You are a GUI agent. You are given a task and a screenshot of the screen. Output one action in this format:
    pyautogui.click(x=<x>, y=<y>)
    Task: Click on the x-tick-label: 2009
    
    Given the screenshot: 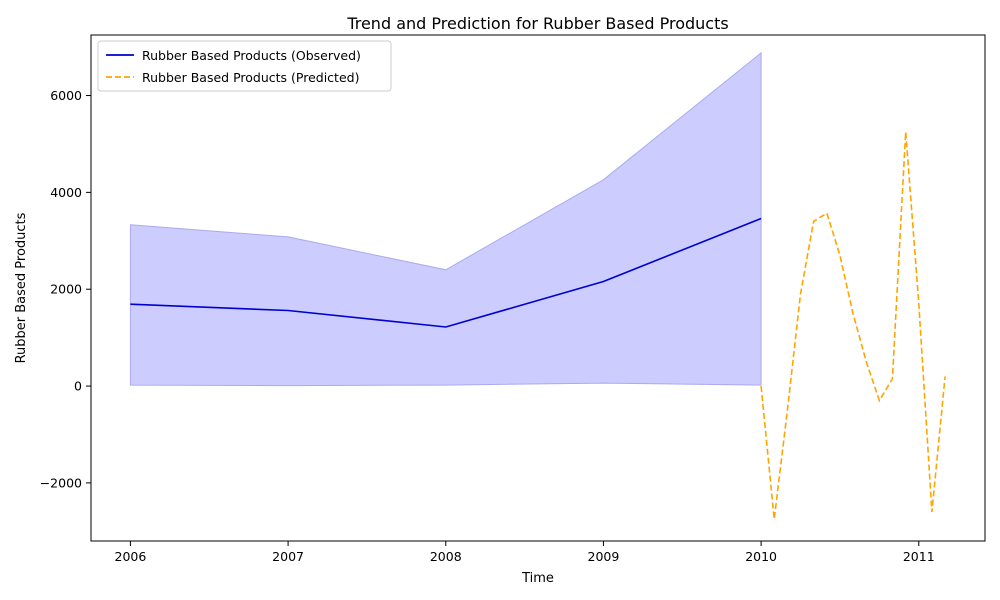 What is the action you would take?
    pyautogui.click(x=604, y=556)
    